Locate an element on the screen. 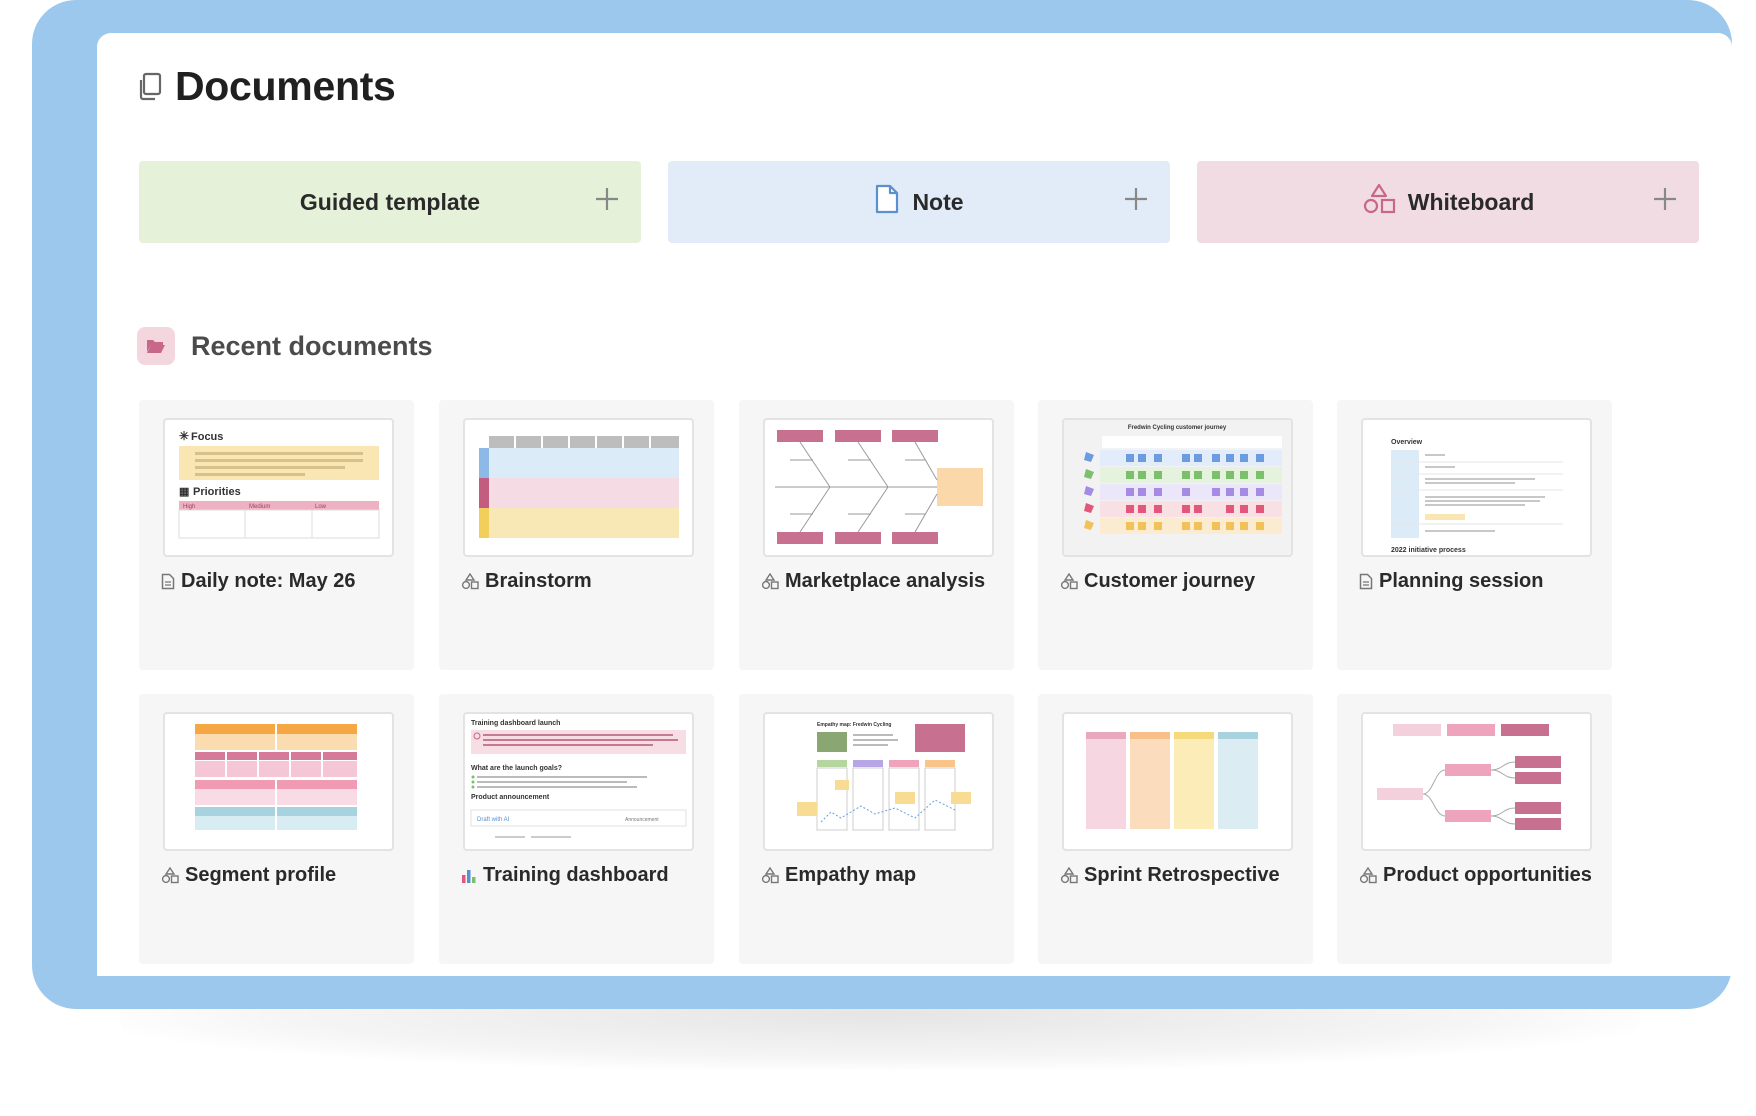  document-title: Empathy map is located at coordinates (838, 875).